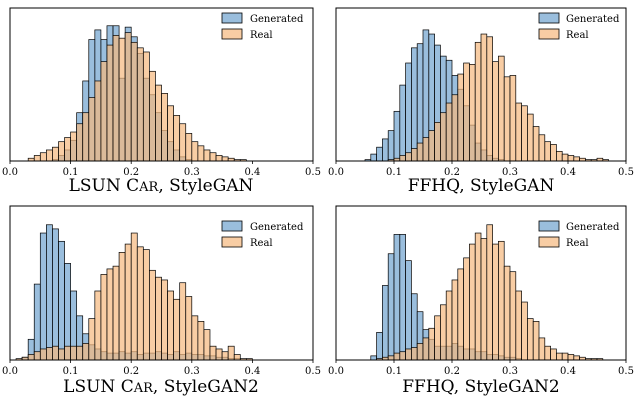 The height and width of the screenshot is (402, 636). What do you see at coordinates (452, 172) in the screenshot?
I see `panel-2-tick-label-2: 0.2` at bounding box center [452, 172].